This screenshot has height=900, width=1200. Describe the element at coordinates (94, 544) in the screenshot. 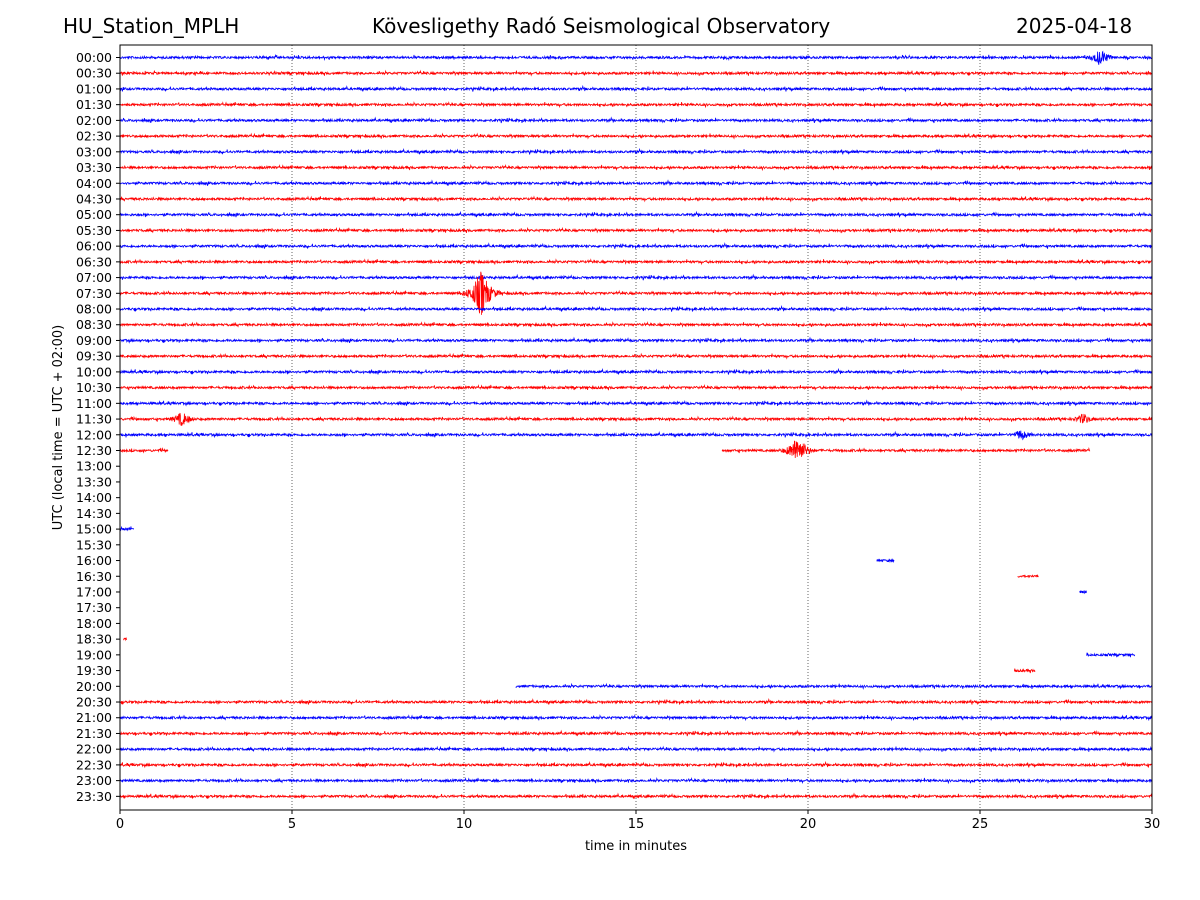

I see `y-tick-label: 15:30` at that location.